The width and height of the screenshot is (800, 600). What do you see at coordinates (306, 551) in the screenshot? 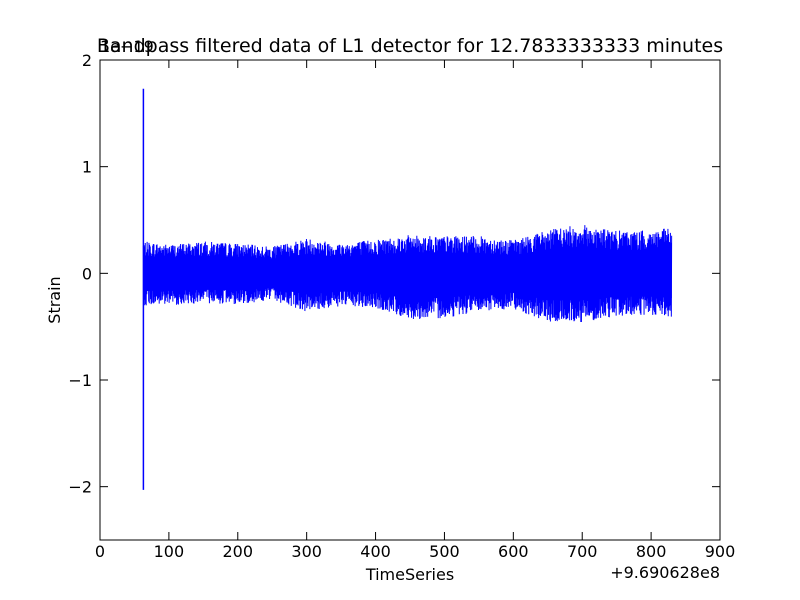
I see `x-tick-label: 300` at bounding box center [306, 551].